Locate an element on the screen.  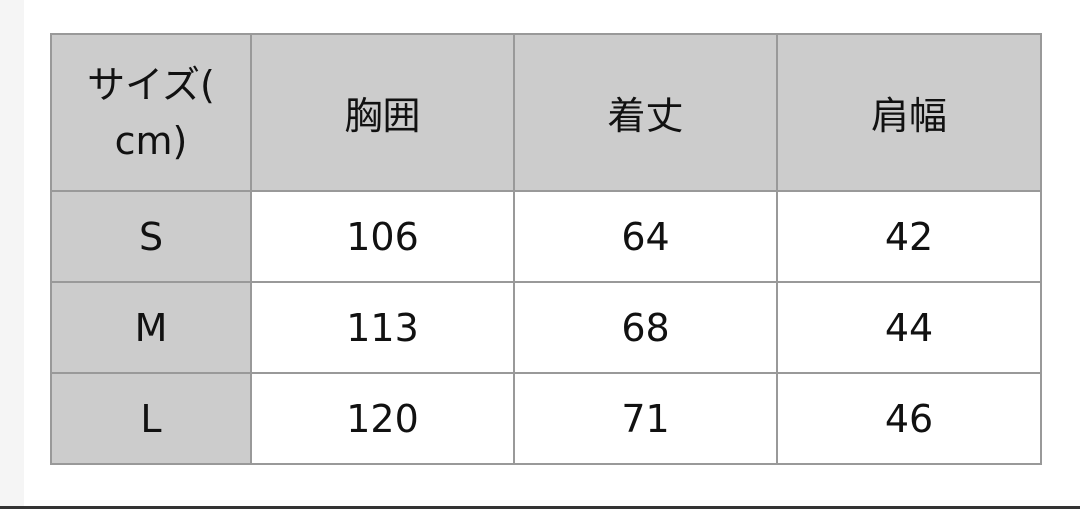
chest-cell: 113 is located at coordinates (382, 327).